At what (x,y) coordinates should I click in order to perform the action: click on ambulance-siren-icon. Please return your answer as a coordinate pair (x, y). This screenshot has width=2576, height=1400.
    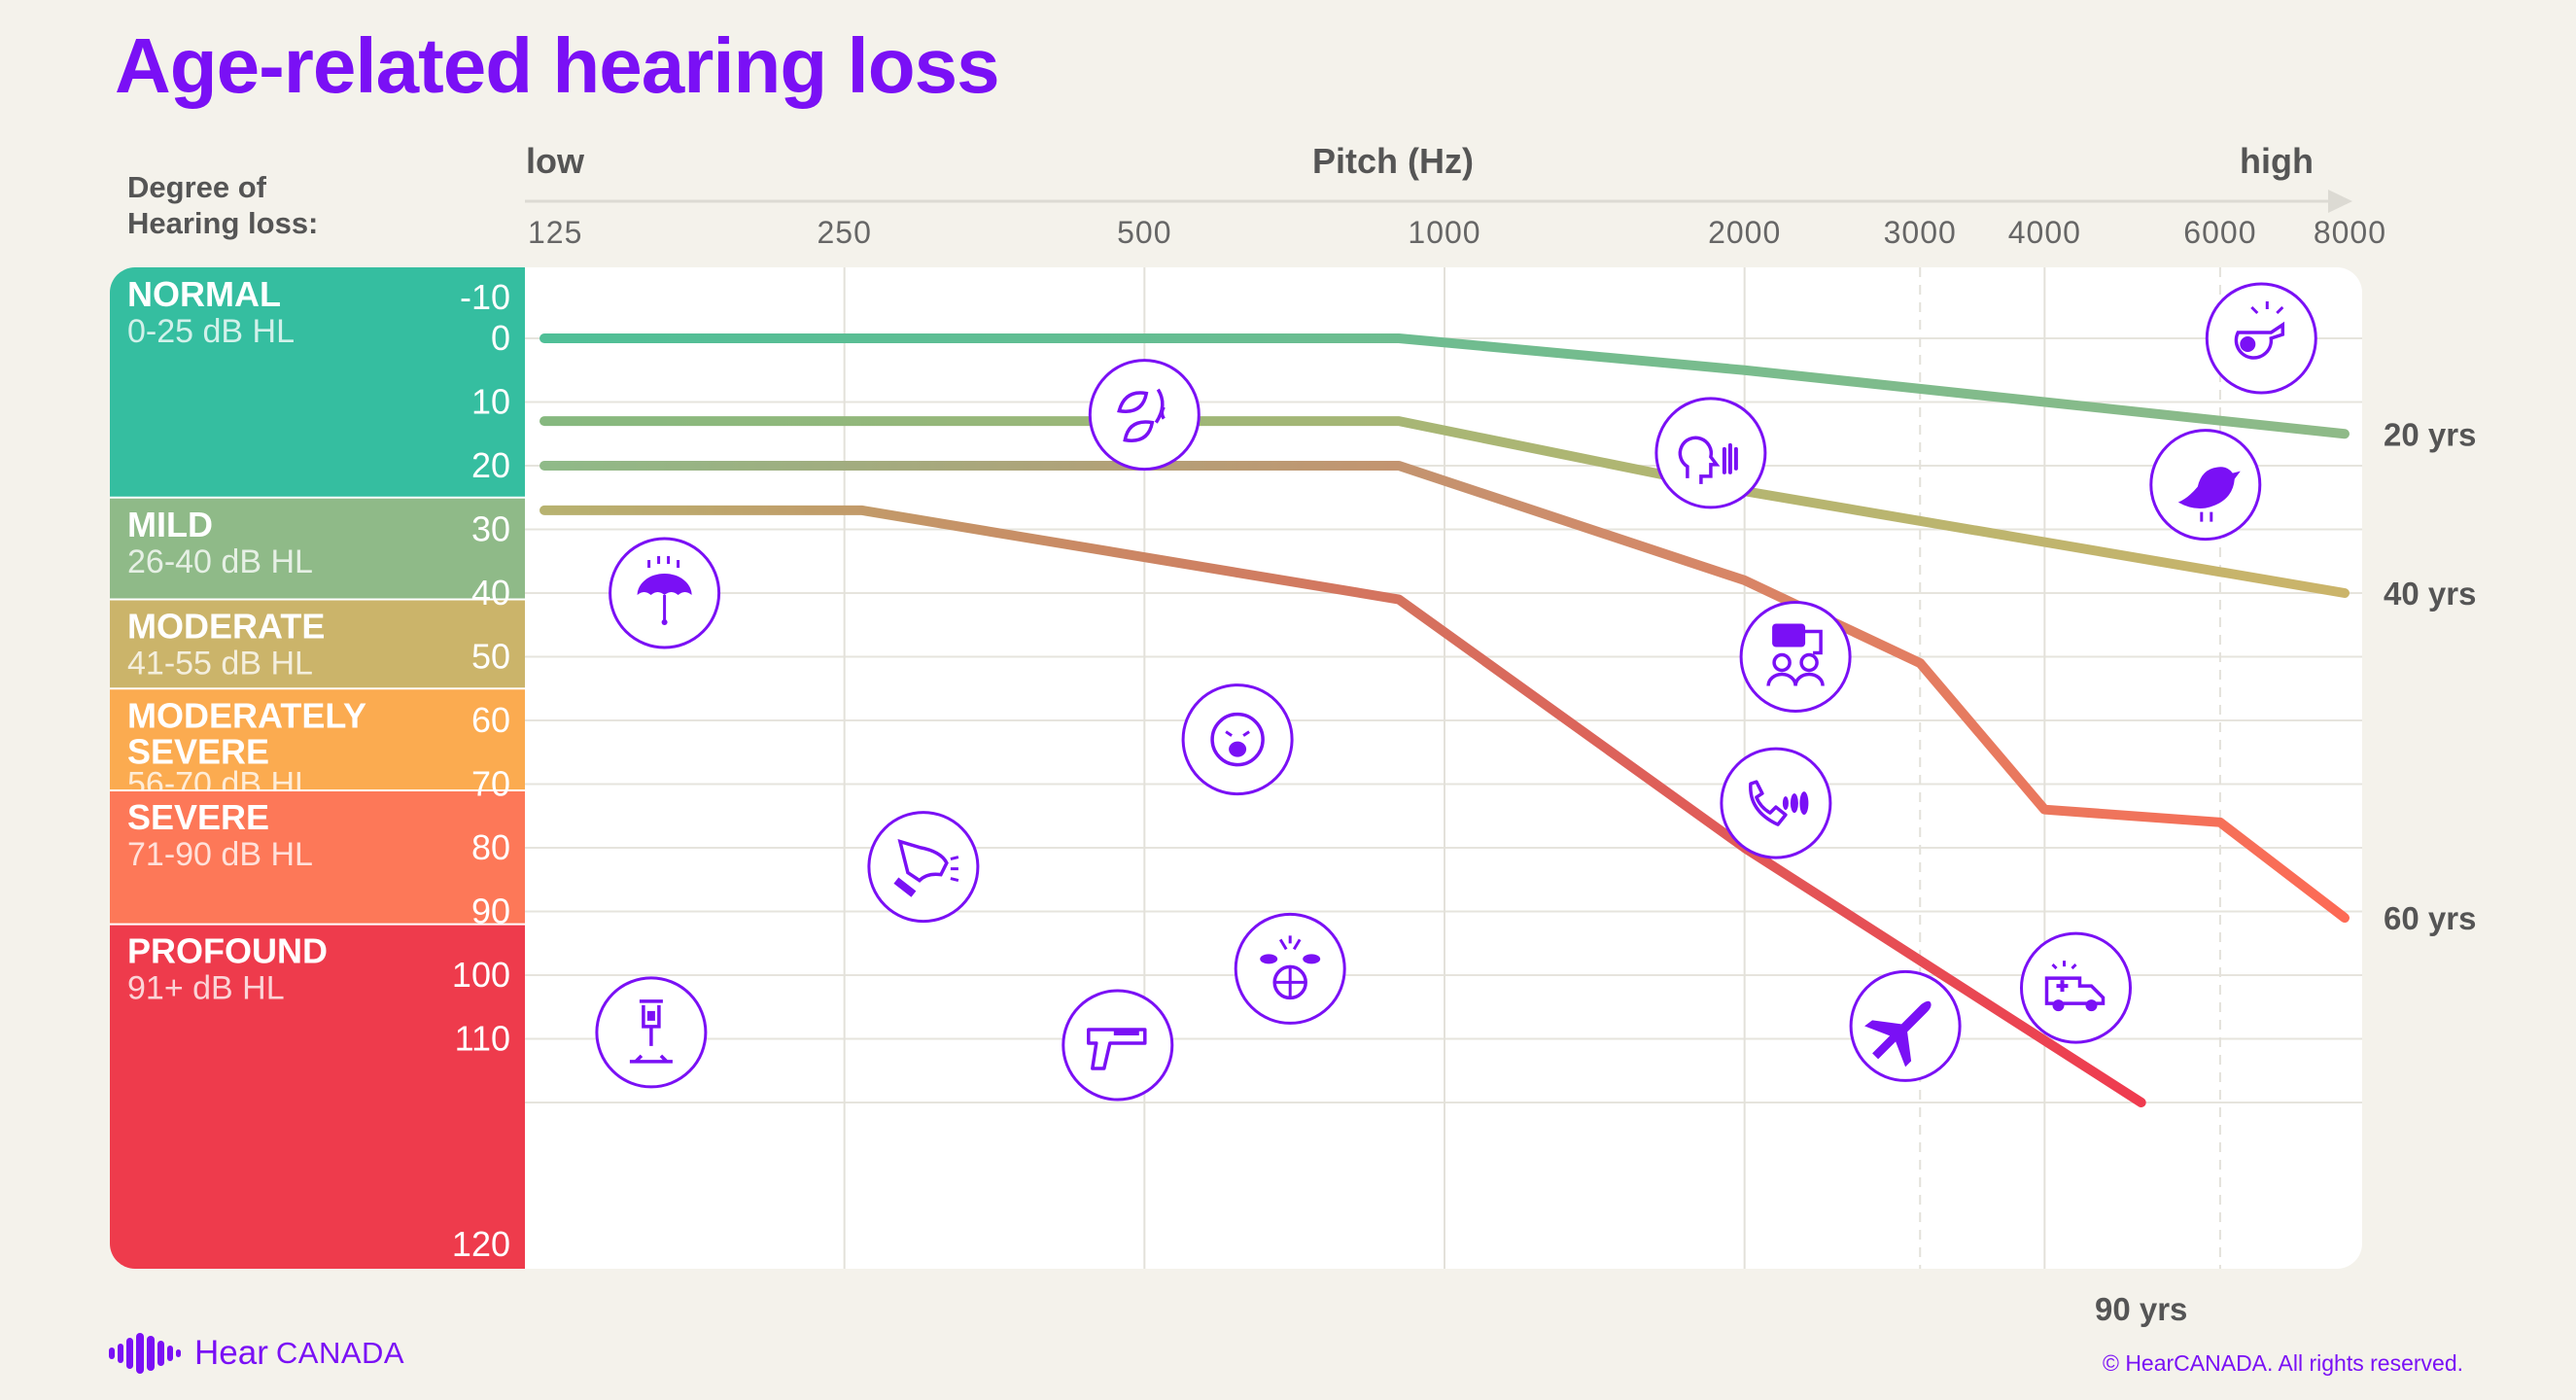
    Looking at the image, I should click on (2076, 987).